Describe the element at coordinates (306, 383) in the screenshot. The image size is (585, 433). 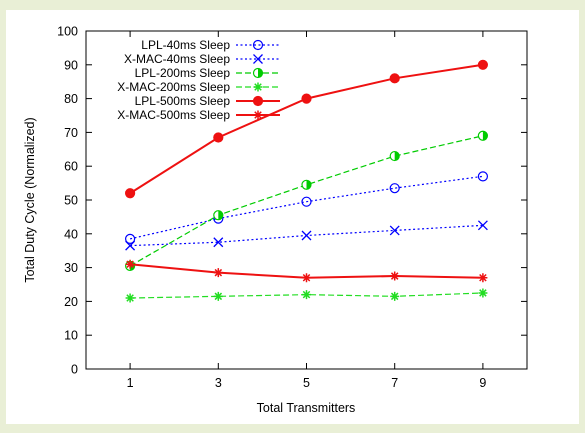
I see `x-tick-label: 5` at that location.